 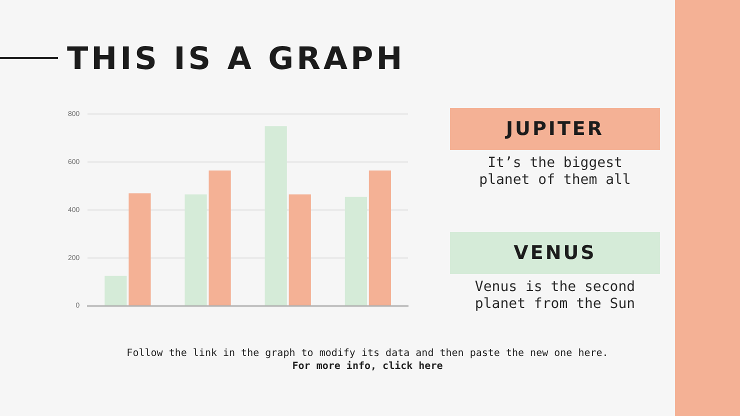 What do you see at coordinates (368, 353) in the screenshot?
I see `text: Follow the link in the graph to modify its data and then paste the new one here.` at bounding box center [368, 353].